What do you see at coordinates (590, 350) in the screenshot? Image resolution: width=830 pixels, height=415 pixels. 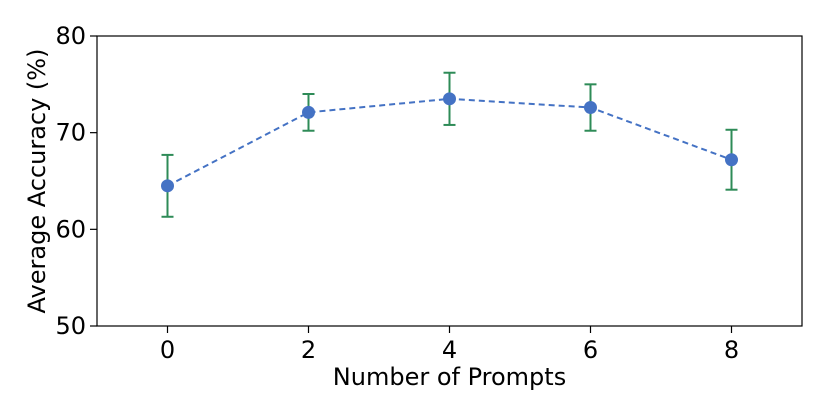 I see `x-tick-label: 6` at bounding box center [590, 350].